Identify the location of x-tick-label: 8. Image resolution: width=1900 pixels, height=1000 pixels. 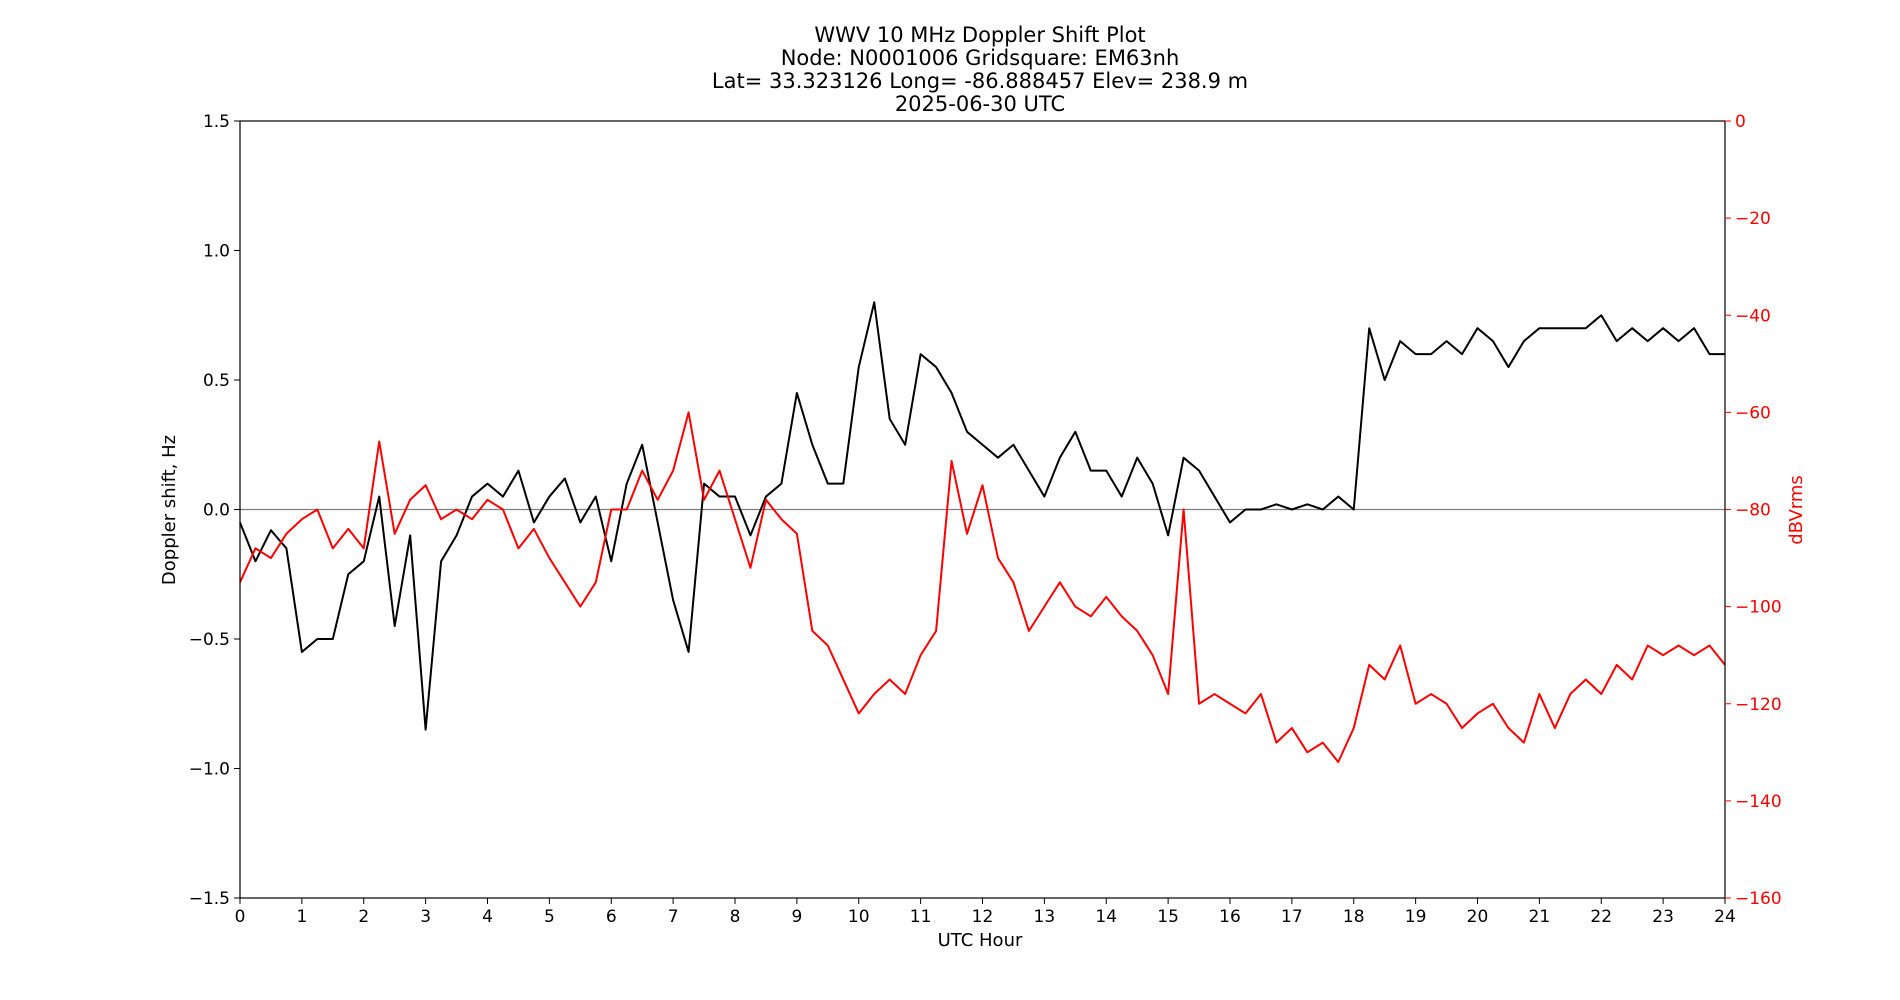
(735, 917).